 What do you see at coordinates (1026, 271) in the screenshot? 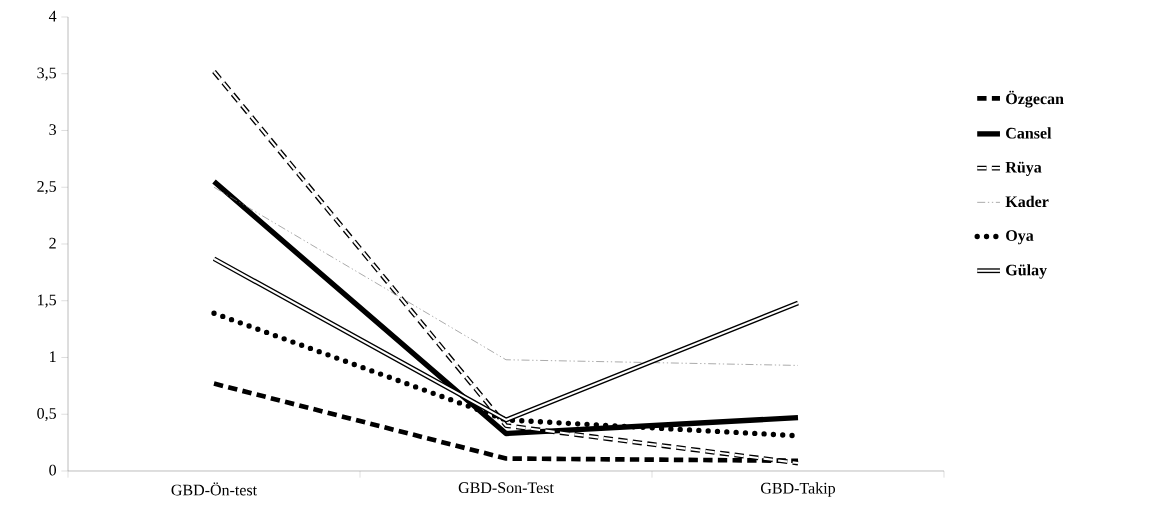
I see `legend-label: Gülay` at bounding box center [1026, 271].